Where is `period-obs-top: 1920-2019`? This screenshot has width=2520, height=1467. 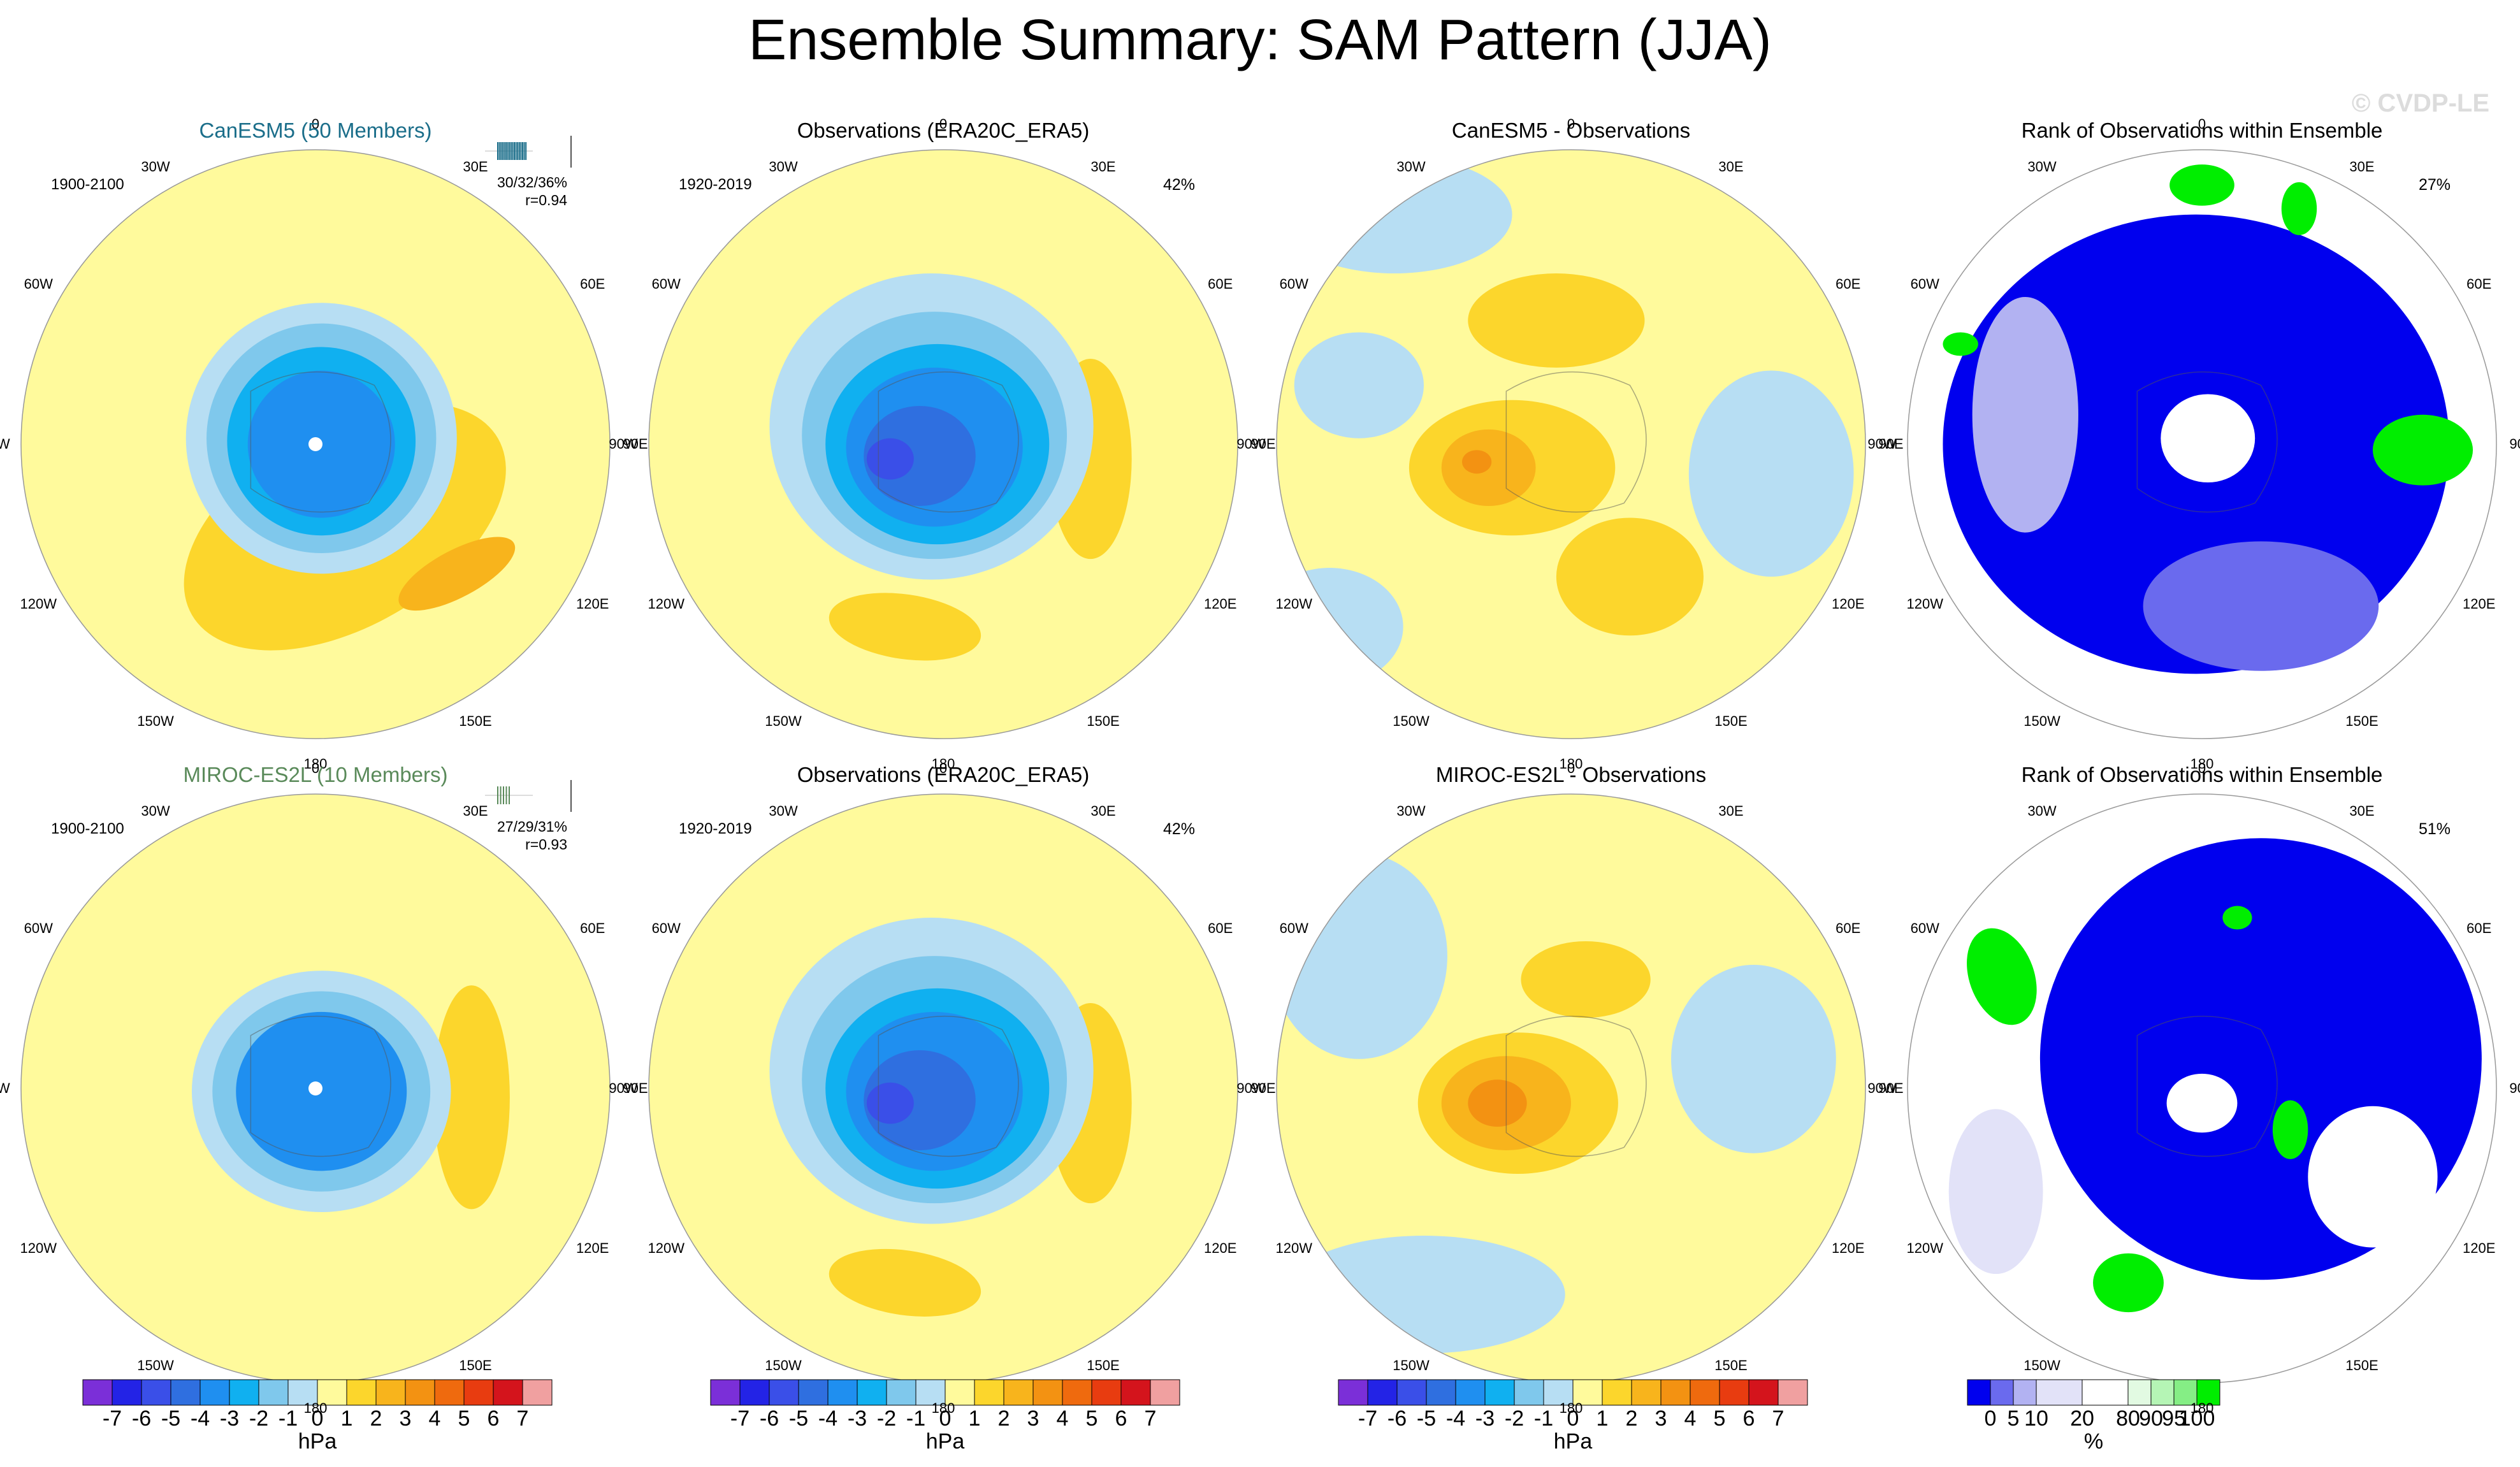
period-obs-top: 1920-2019 is located at coordinates (715, 184).